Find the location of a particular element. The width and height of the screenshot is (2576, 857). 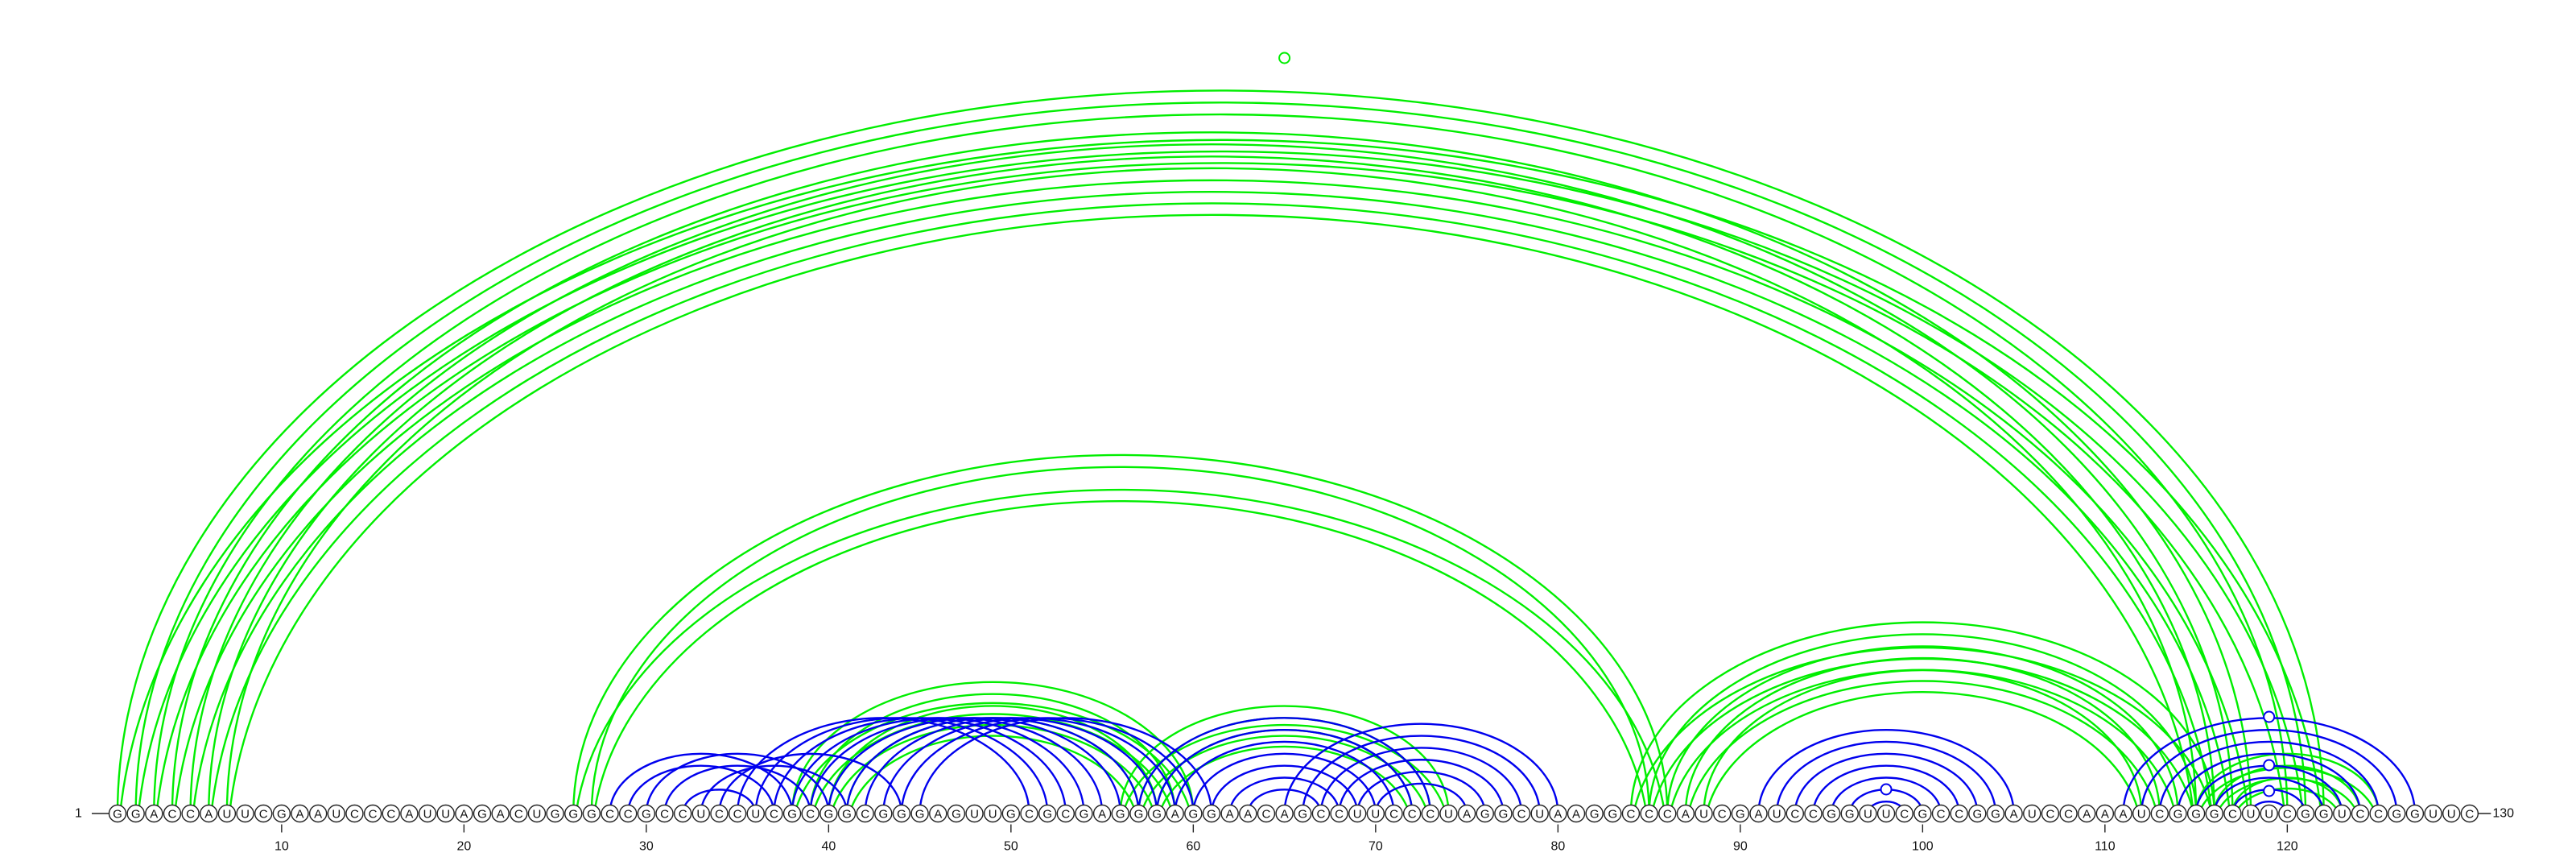

arc-marker is located at coordinates (1886, 789).